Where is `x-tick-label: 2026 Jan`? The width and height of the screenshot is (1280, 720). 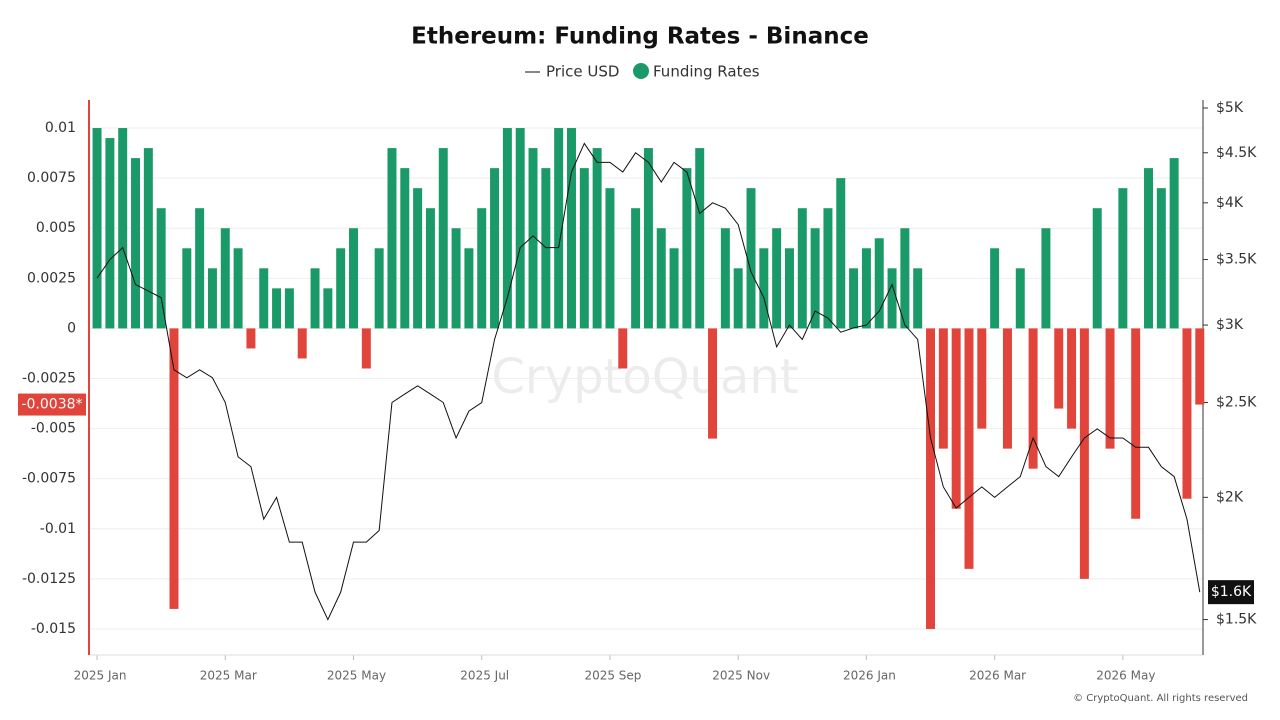
x-tick-label: 2026 Jan is located at coordinates (869, 676).